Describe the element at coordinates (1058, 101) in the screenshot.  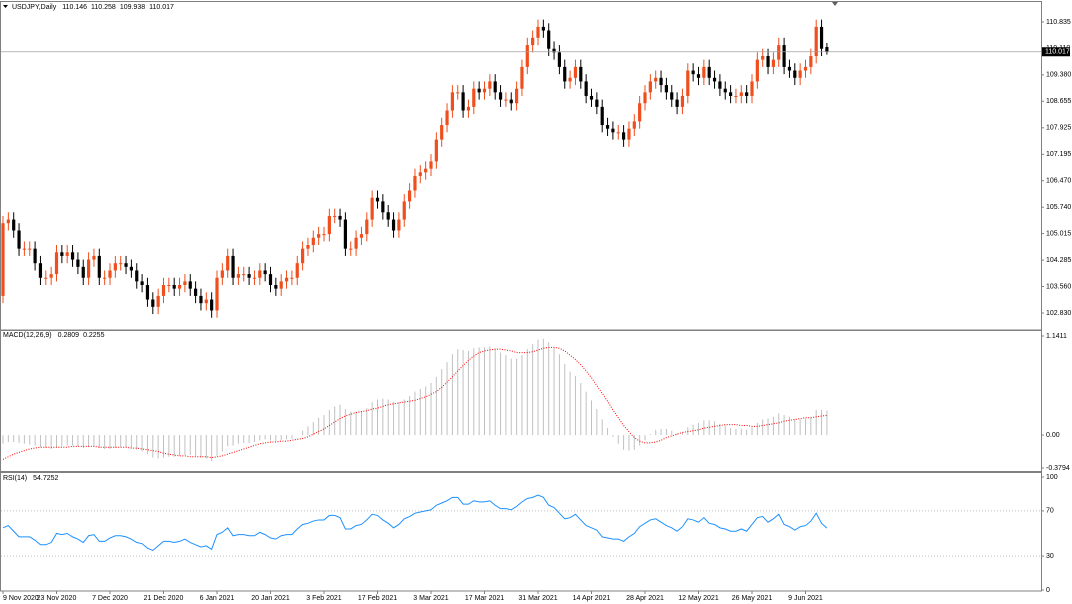
I see `y-tick-label: 108.655` at that location.